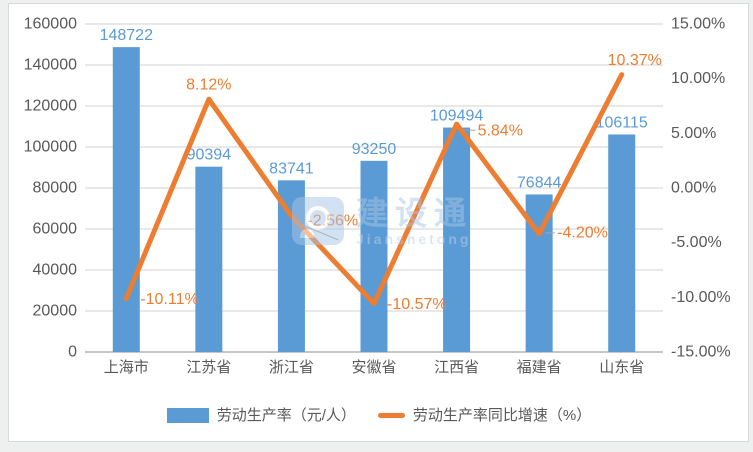 This screenshot has height=452, width=753. I want to click on bar-value-label: 106115, so click(622, 122).